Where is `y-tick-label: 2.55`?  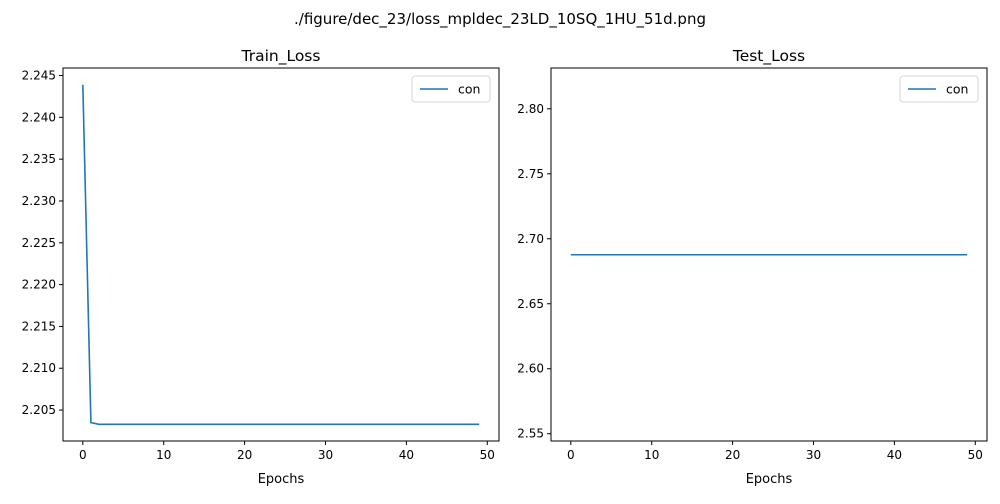
y-tick-label: 2.55 is located at coordinates (530, 434).